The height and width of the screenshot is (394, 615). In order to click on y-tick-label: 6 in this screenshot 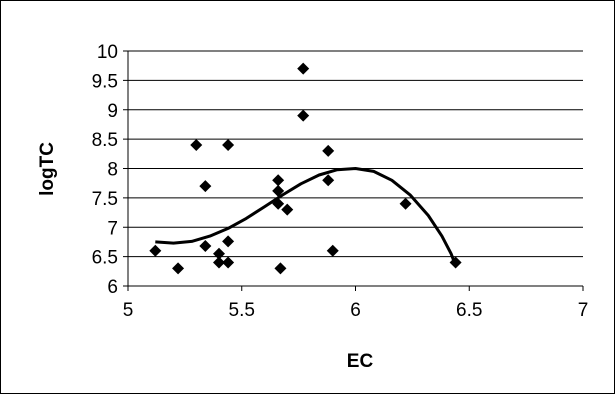, I will do `click(112, 287)`.